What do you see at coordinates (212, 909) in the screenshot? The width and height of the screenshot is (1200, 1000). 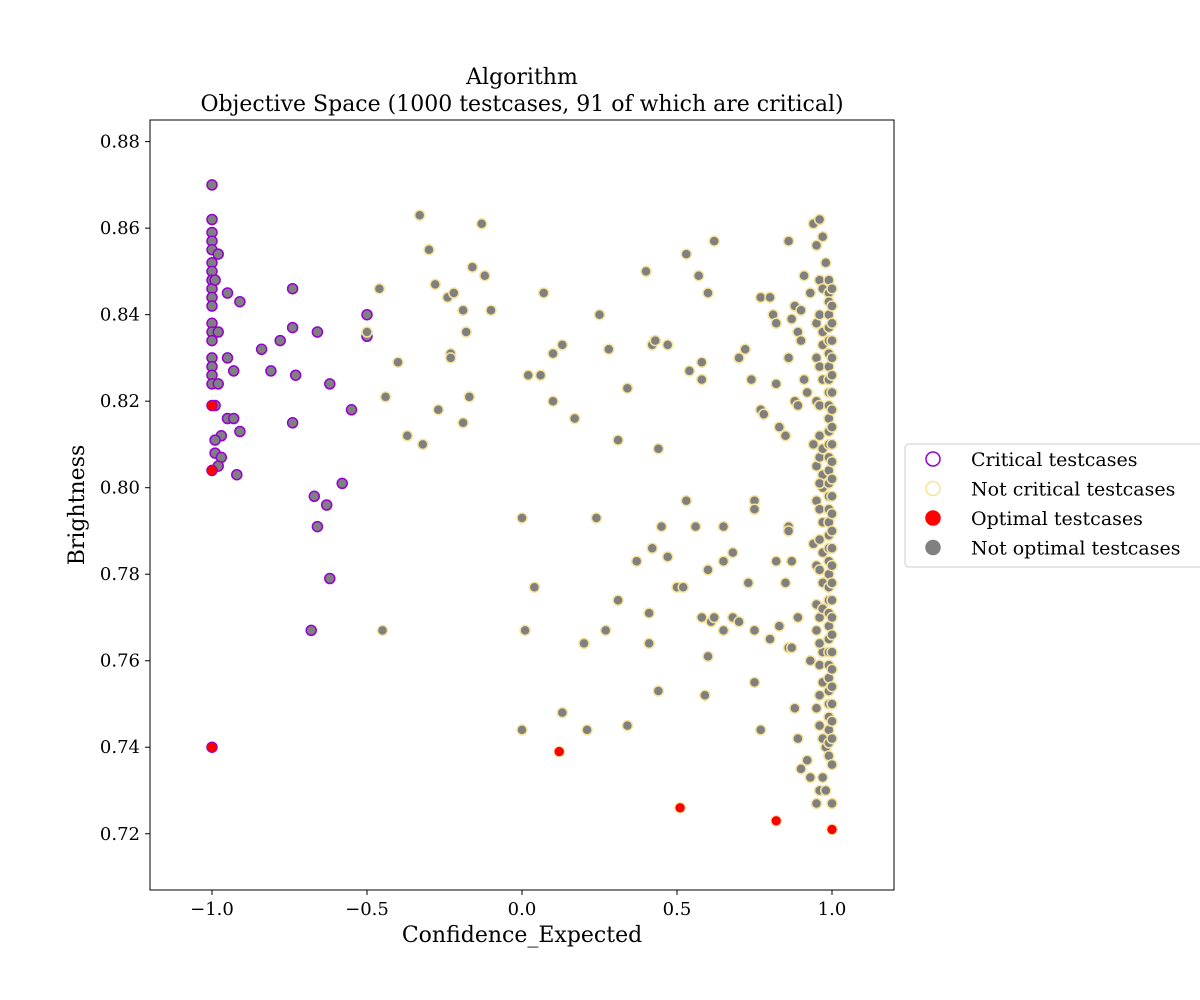 I see `x-tick-label: −1.0` at bounding box center [212, 909].